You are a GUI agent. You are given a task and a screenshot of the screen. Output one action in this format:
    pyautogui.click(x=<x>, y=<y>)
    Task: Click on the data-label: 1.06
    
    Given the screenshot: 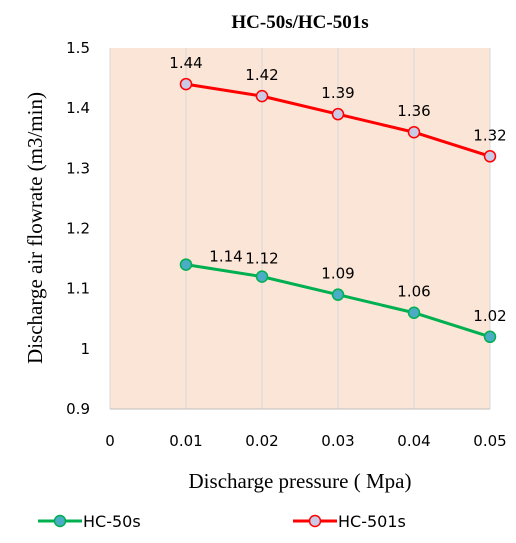 What is the action you would take?
    pyautogui.click(x=413, y=292)
    